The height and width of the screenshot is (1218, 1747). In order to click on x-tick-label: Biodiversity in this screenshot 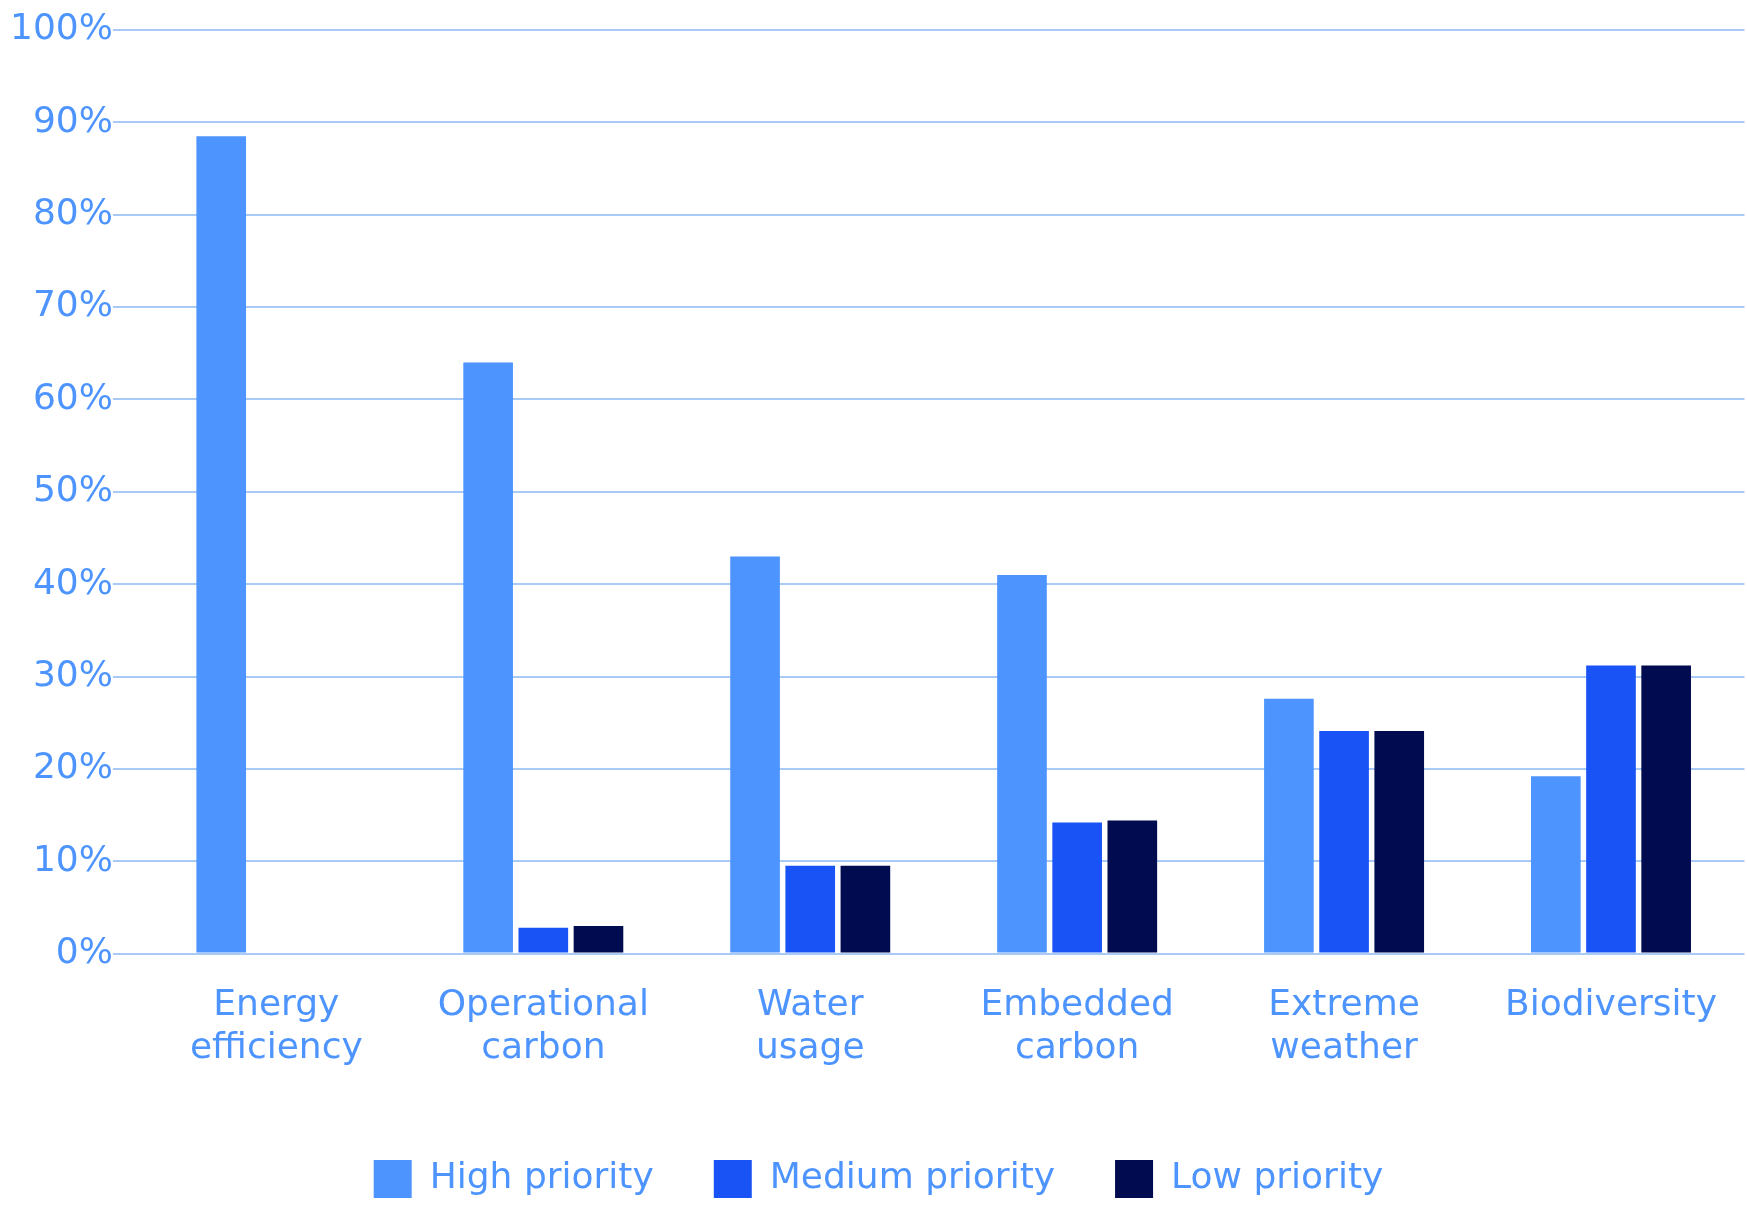, I will do `click(1610, 1002)`.